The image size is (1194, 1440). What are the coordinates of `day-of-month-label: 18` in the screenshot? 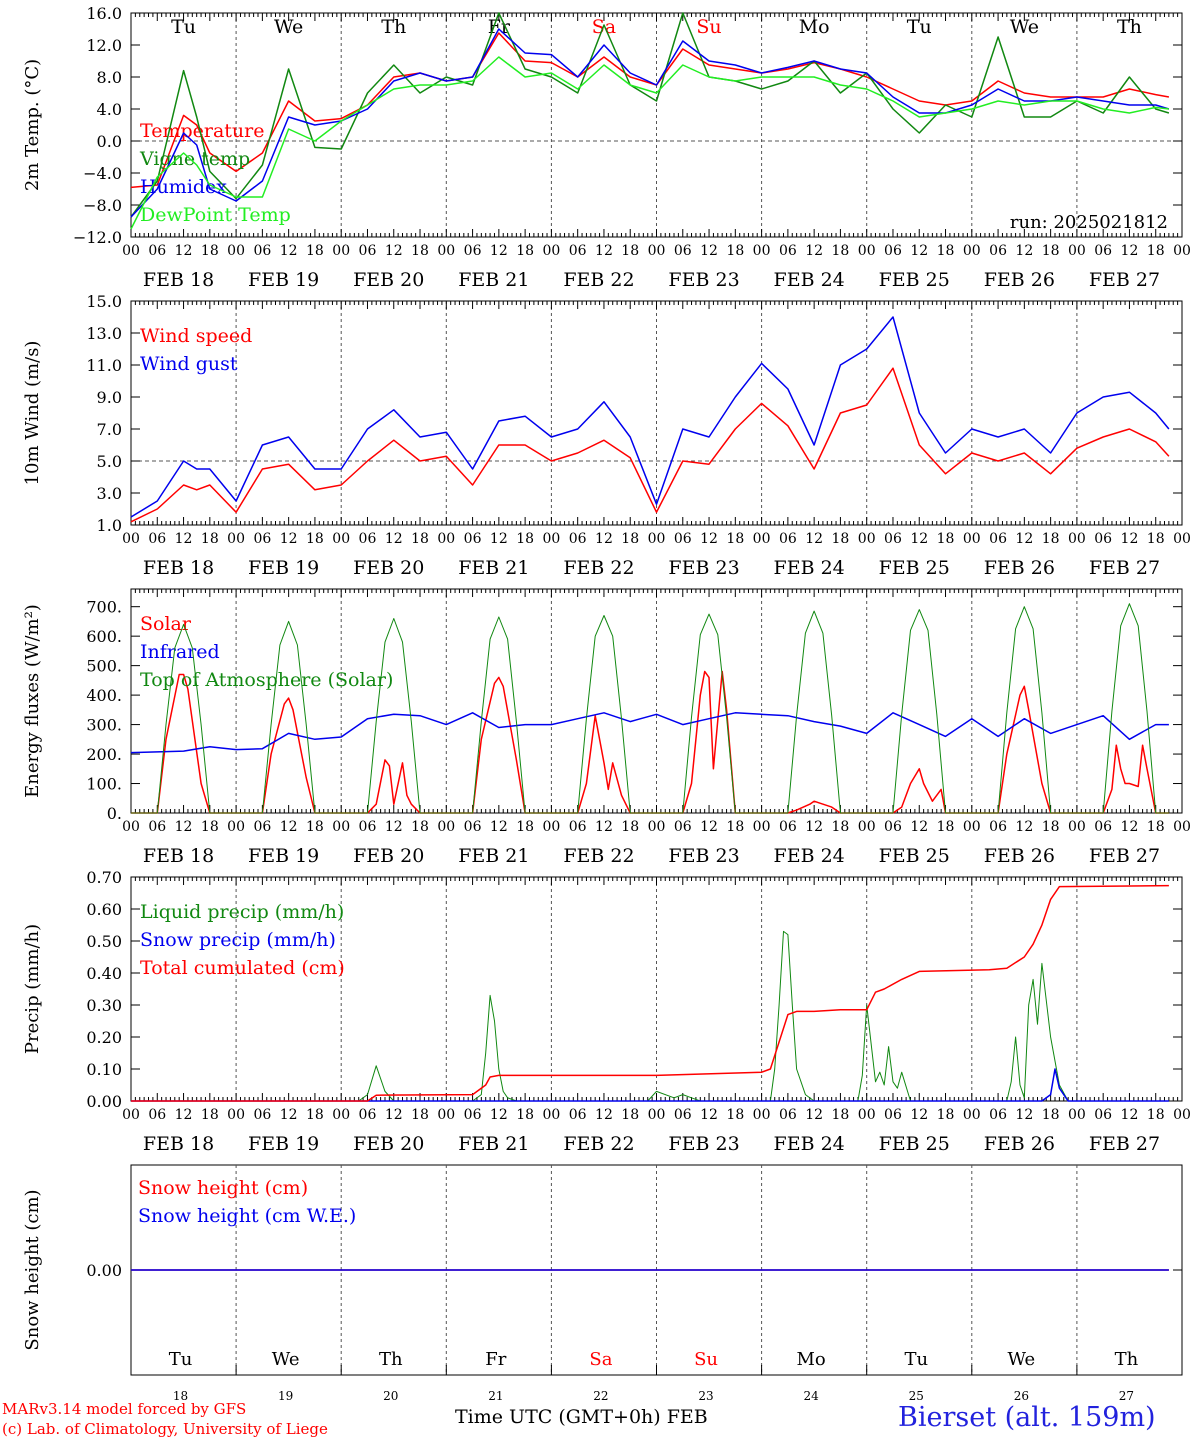 It's located at (180, 1396).